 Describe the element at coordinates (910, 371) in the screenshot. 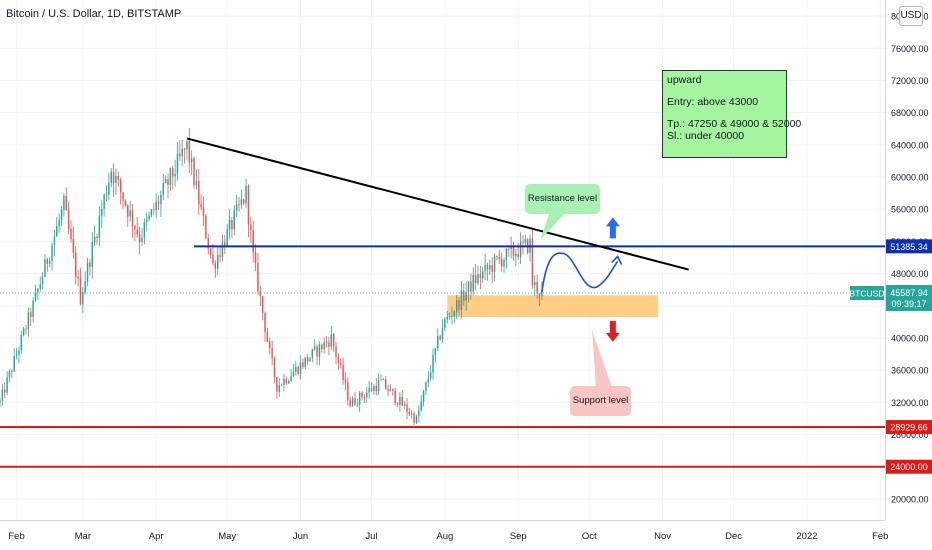

I see `price-tick-label: 36000.00` at that location.